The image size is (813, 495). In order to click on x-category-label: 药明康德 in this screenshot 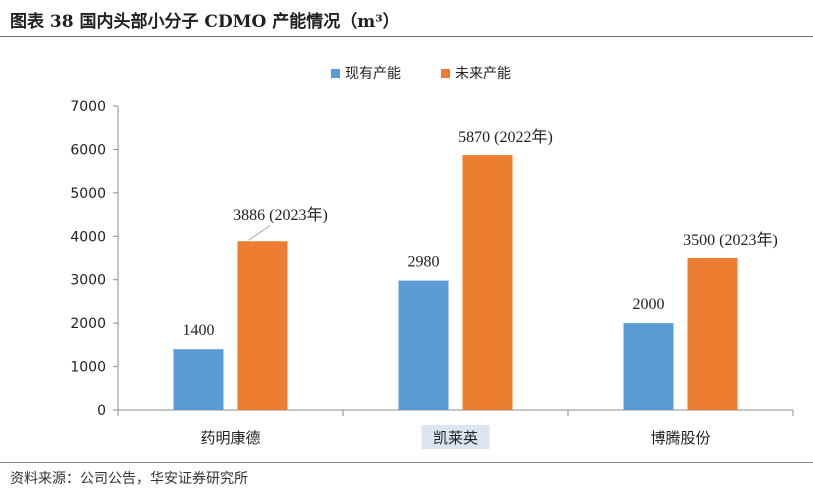, I will do `click(230, 438)`.